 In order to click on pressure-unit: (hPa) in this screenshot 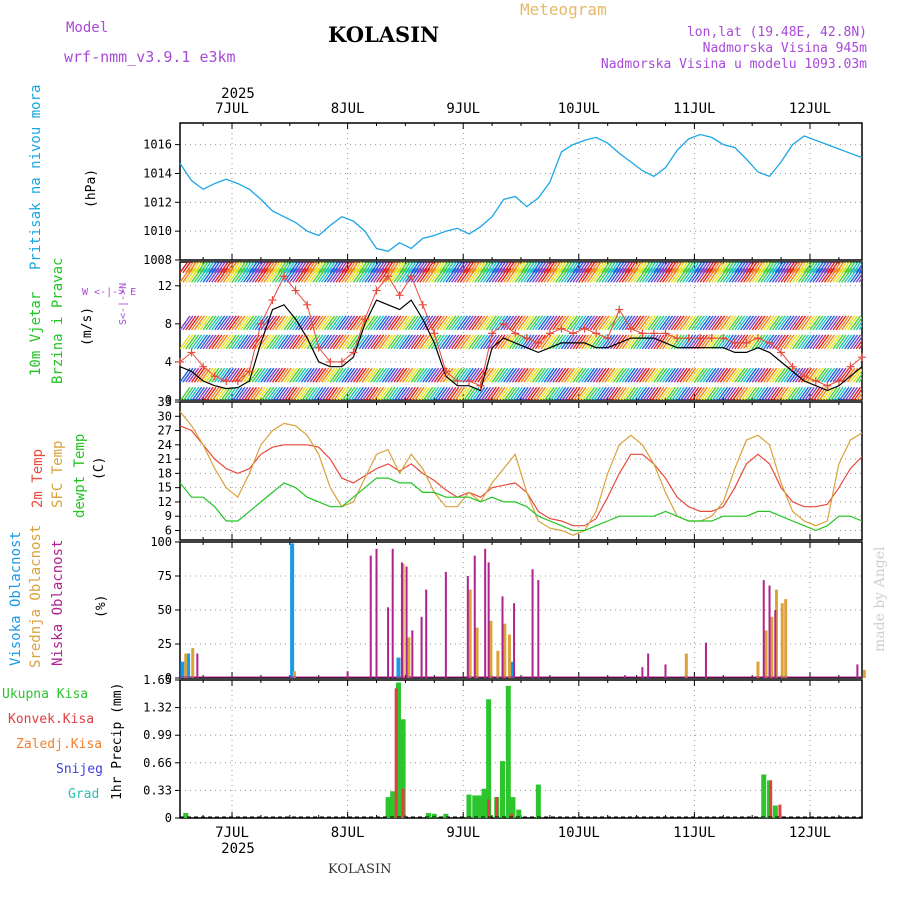, I will do `click(91, 188)`.